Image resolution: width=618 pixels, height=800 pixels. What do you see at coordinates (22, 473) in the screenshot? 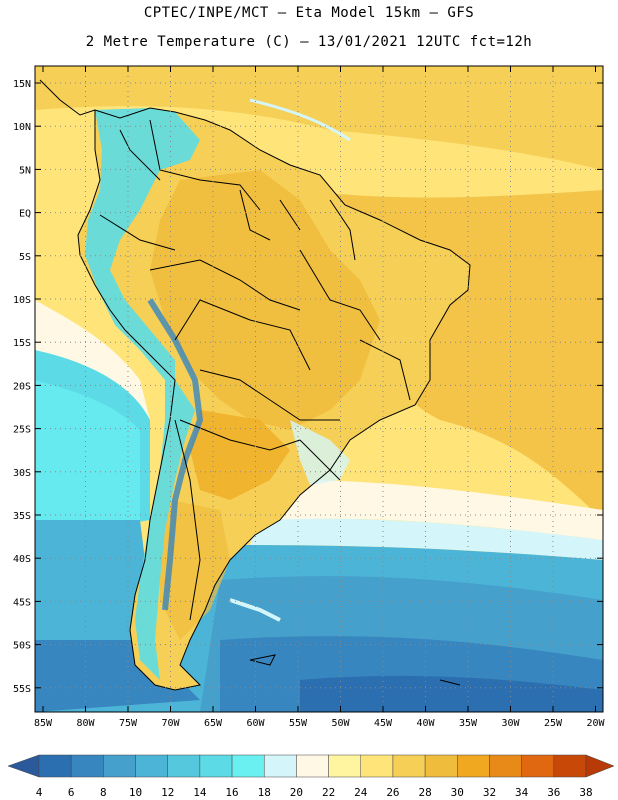
I see `lat-tick-label: 30S` at bounding box center [22, 473].